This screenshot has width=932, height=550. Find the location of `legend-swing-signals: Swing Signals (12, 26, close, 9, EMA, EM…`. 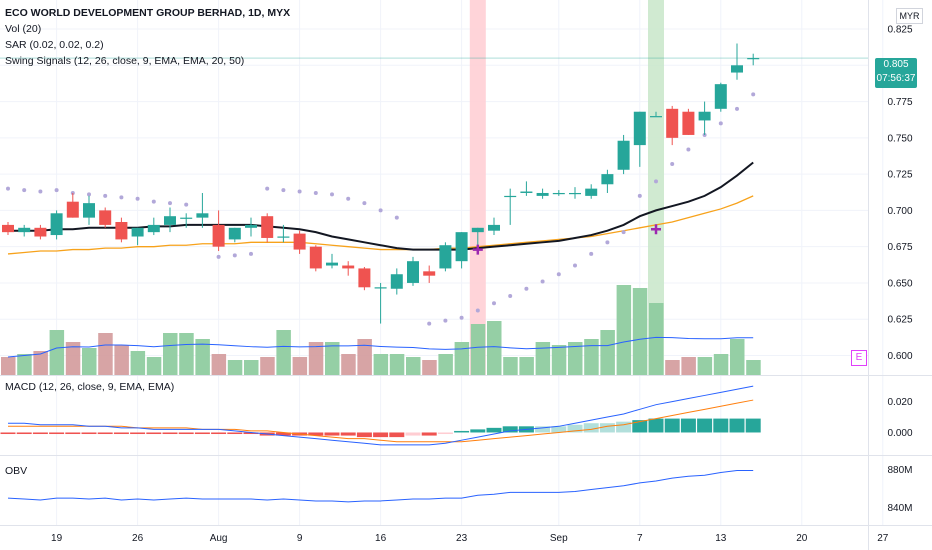

legend-swing-signals: Swing Signals (12, 26, close, 9, EMA, EM… is located at coordinates (125, 61).